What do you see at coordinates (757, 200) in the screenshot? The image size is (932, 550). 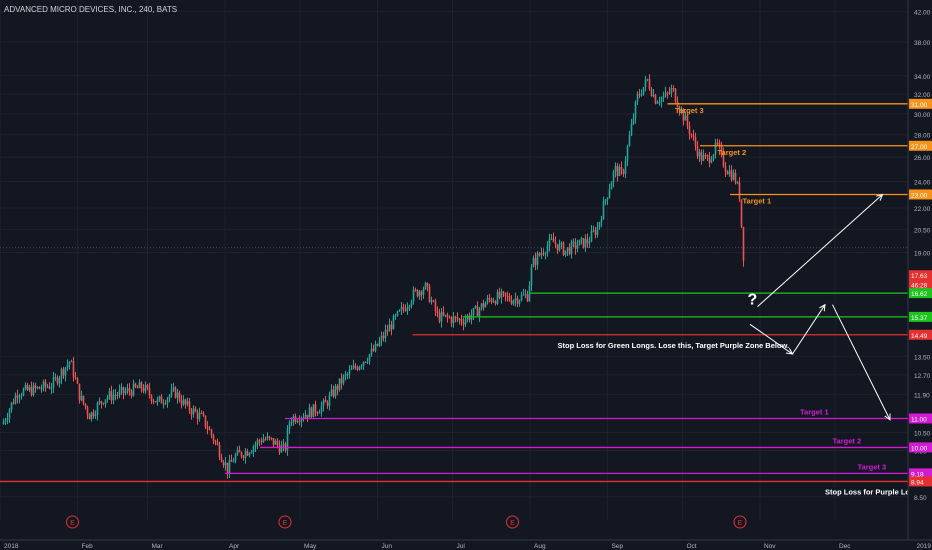 I see `level-label: Target 1` at bounding box center [757, 200].